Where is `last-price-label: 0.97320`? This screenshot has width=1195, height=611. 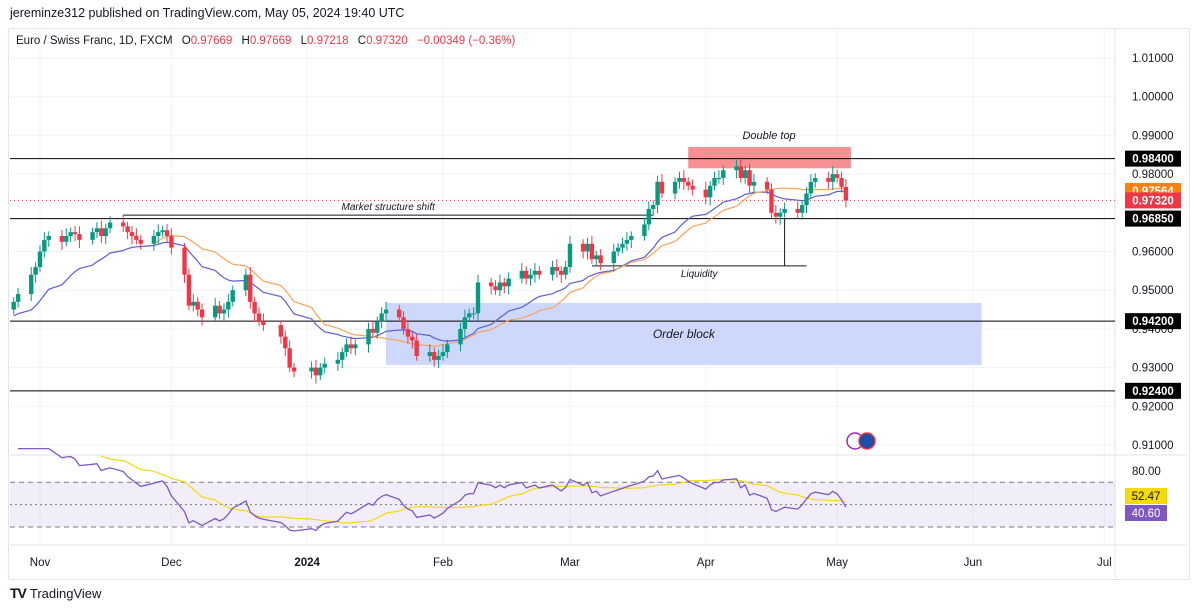
last-price-label: 0.97320 is located at coordinates (1153, 201).